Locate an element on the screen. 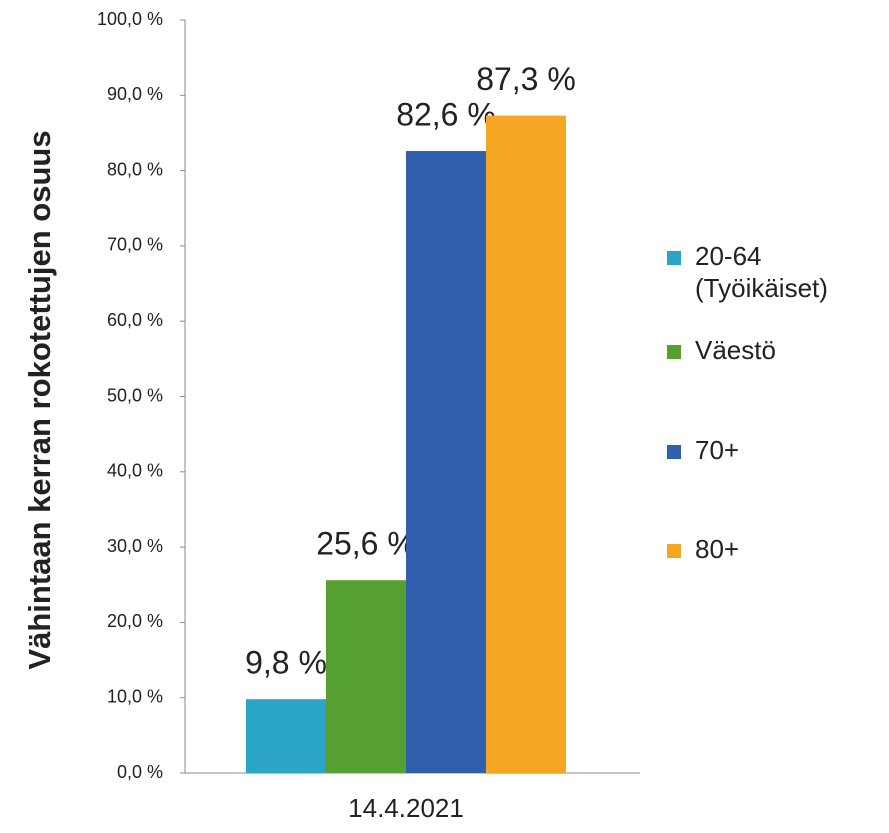  legend-label: 80+ is located at coordinates (717, 549).